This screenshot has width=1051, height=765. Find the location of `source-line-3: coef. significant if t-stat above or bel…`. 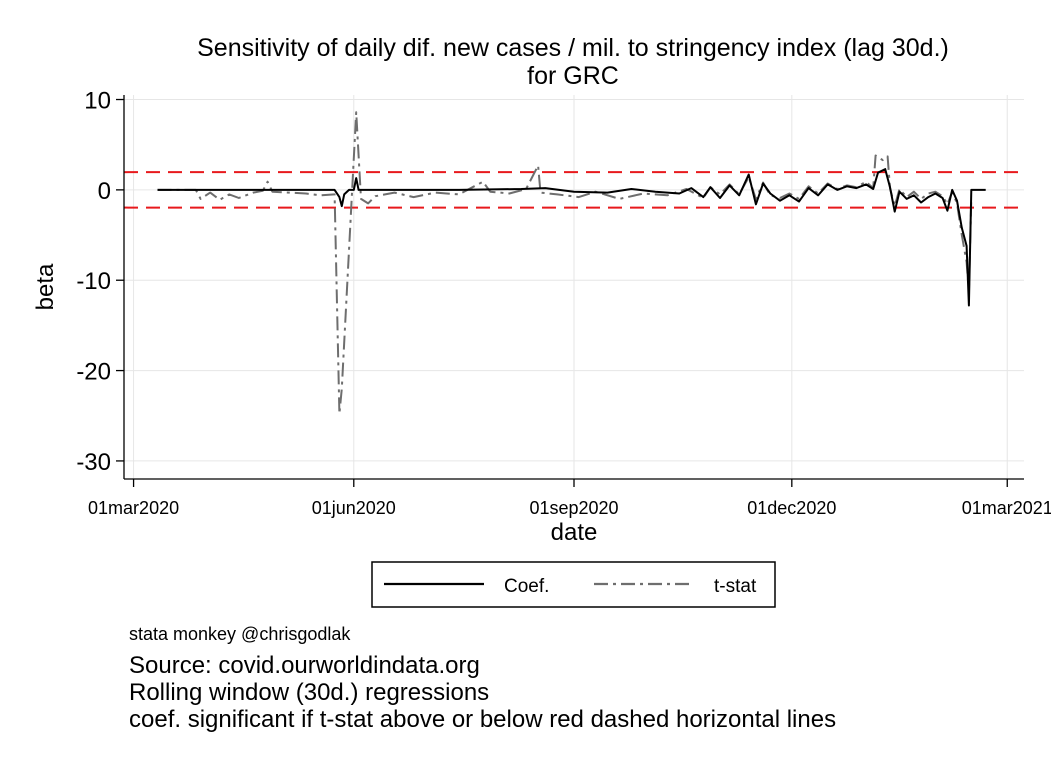

source-line-3: coef. significant if t-stat above or bel… is located at coordinates (483, 719).